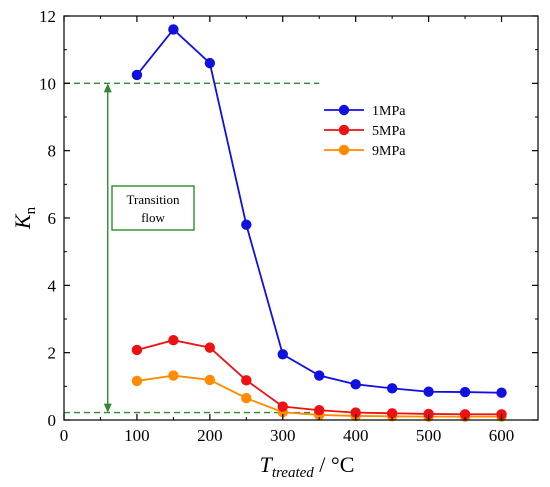 Image resolution: width=550 pixels, height=487 pixels. What do you see at coordinates (502, 435) in the screenshot?
I see `x-tick-label: 600` at bounding box center [502, 435].